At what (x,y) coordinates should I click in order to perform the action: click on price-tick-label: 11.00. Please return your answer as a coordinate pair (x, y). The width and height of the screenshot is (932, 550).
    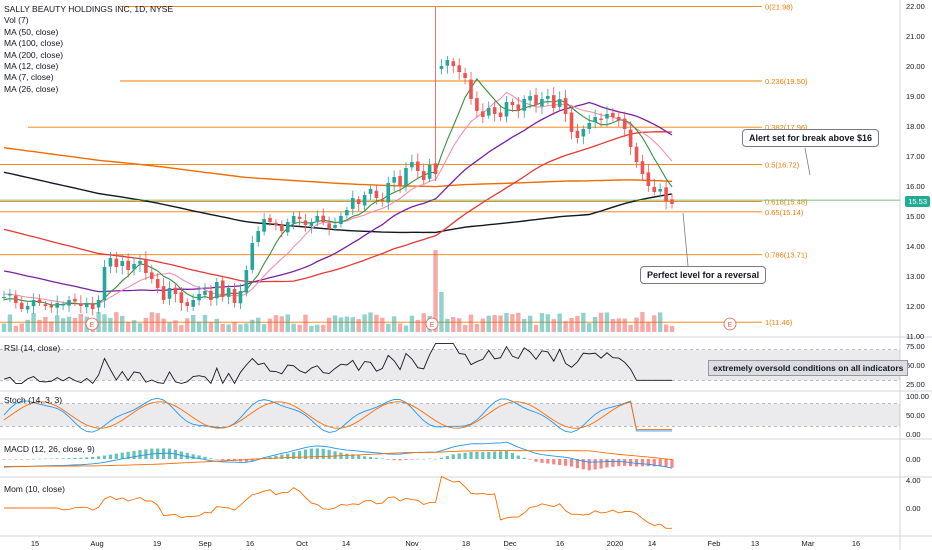
    Looking at the image, I should click on (915, 336).